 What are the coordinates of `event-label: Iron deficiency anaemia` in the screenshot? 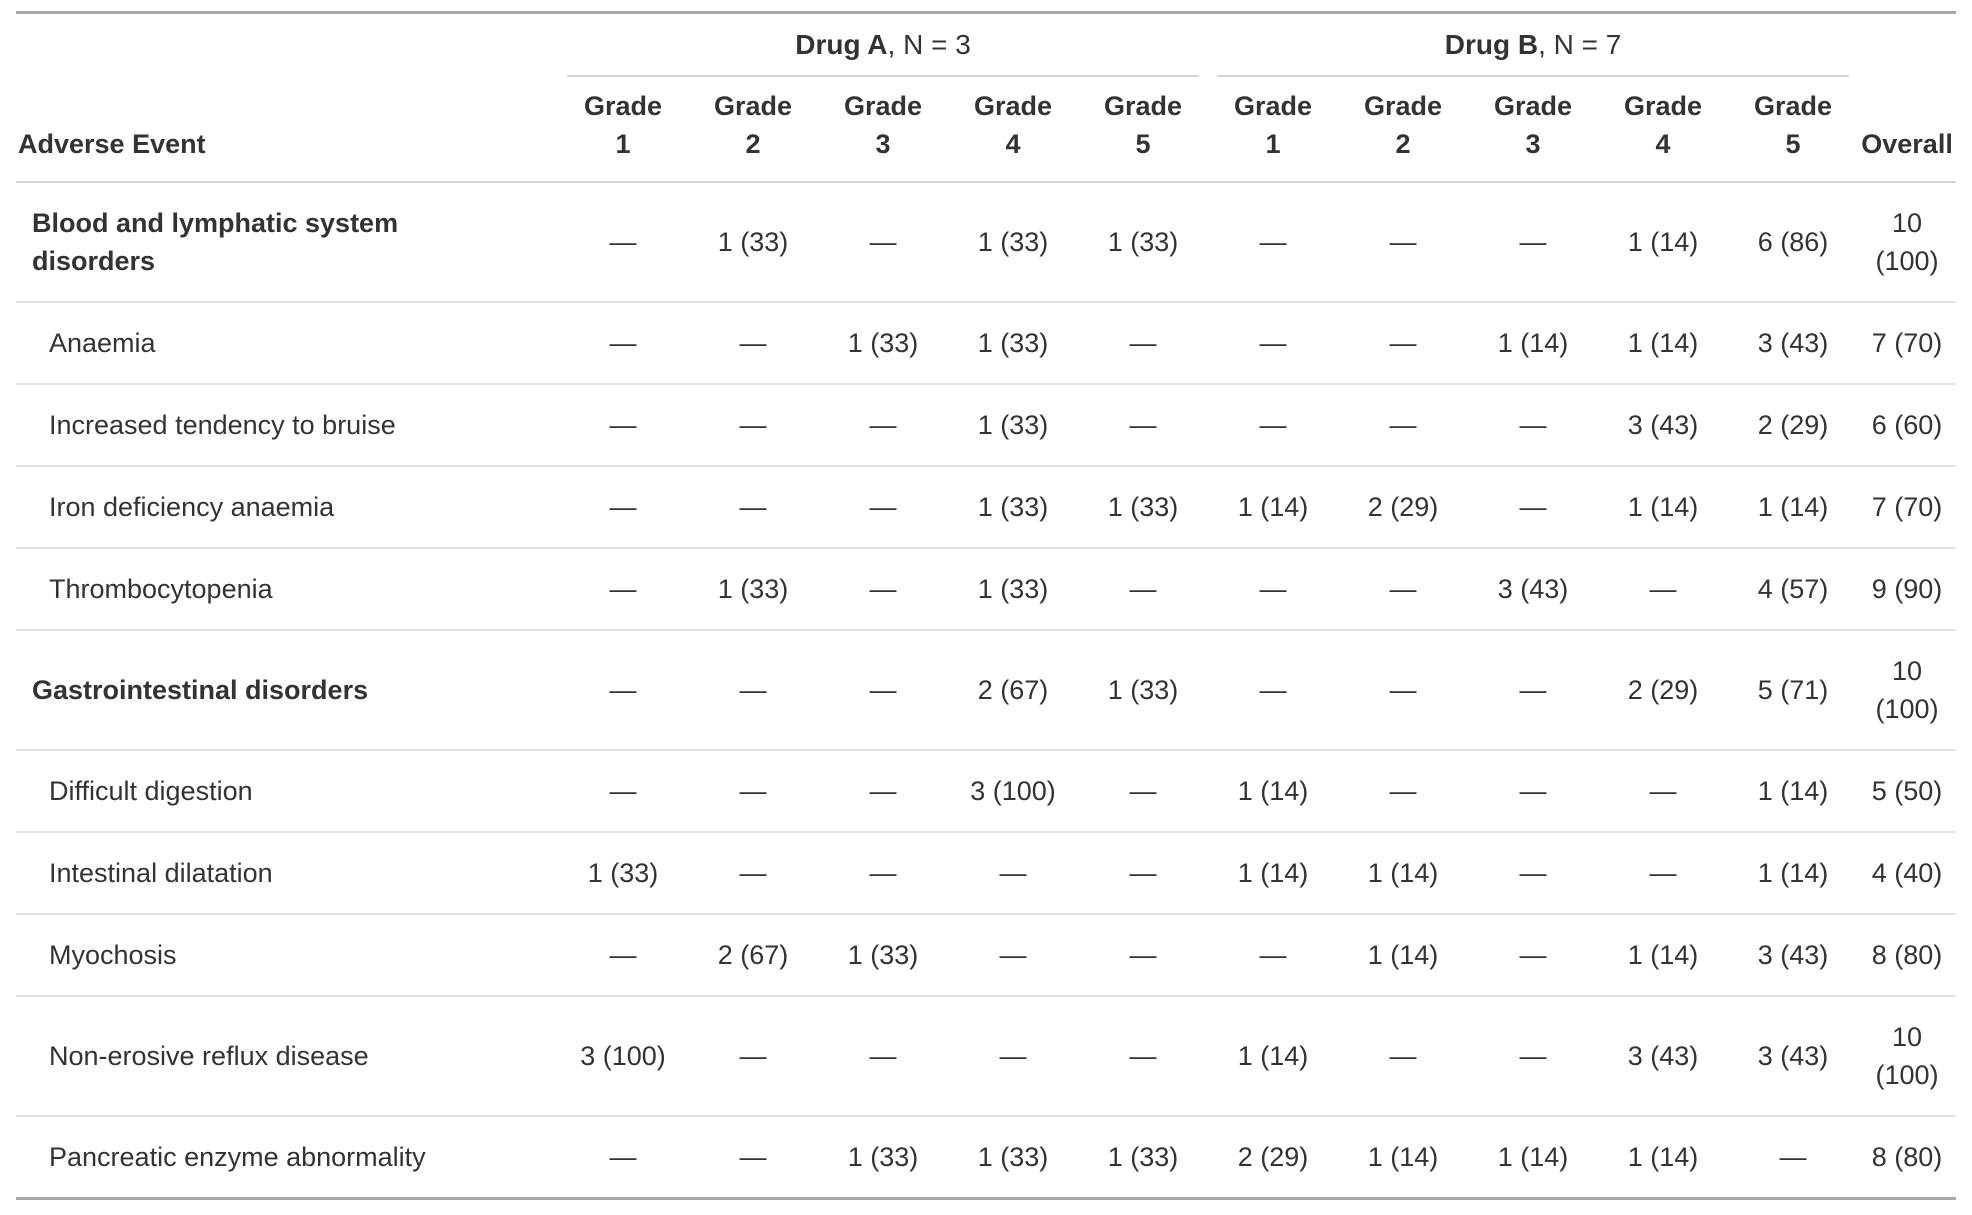 It's located at (287, 506).